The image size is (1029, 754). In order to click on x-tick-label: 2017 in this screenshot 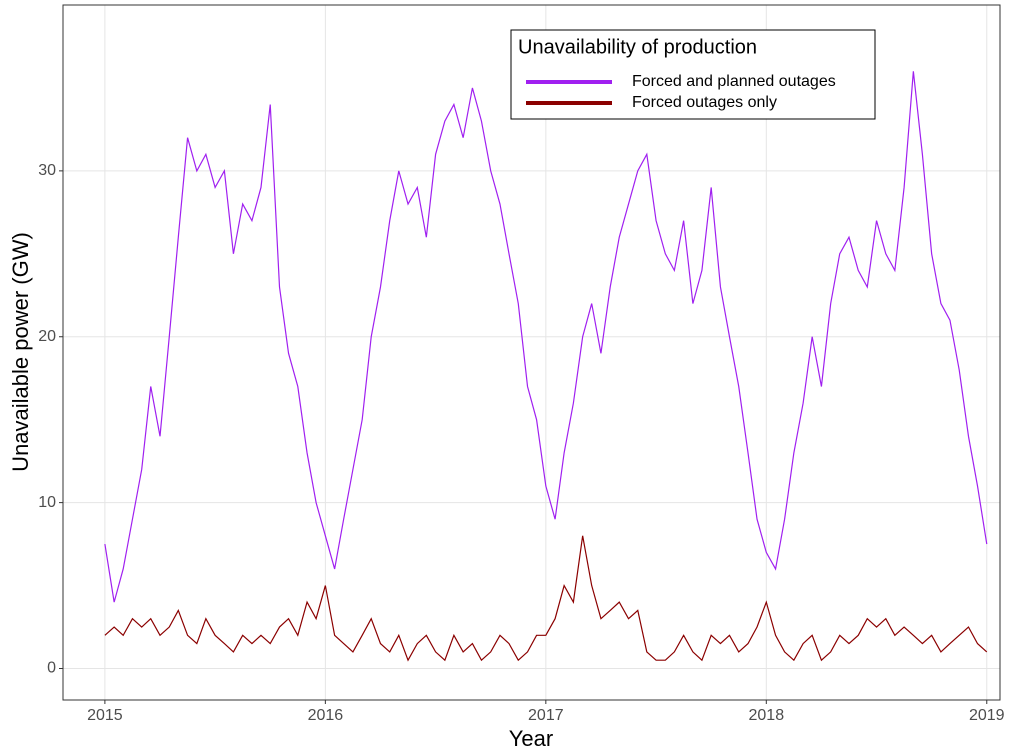, I will do `click(546, 715)`.